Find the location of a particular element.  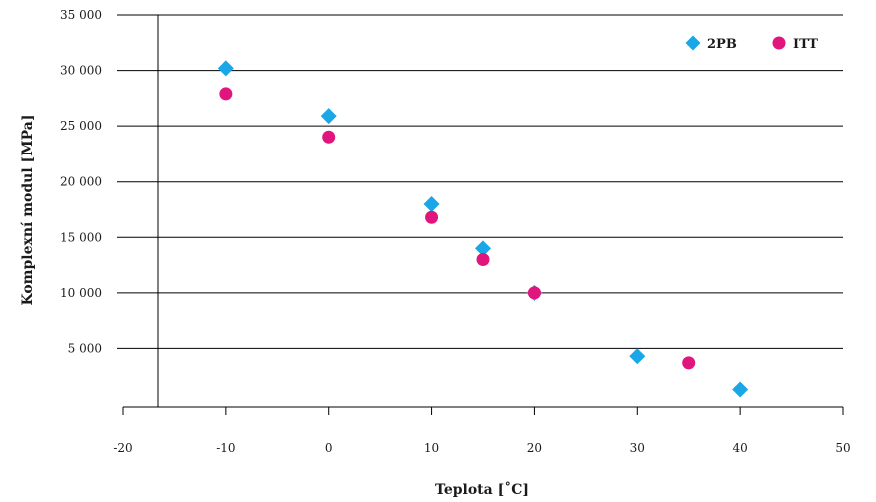

x-tick-label: -20 is located at coordinates (122, 448).